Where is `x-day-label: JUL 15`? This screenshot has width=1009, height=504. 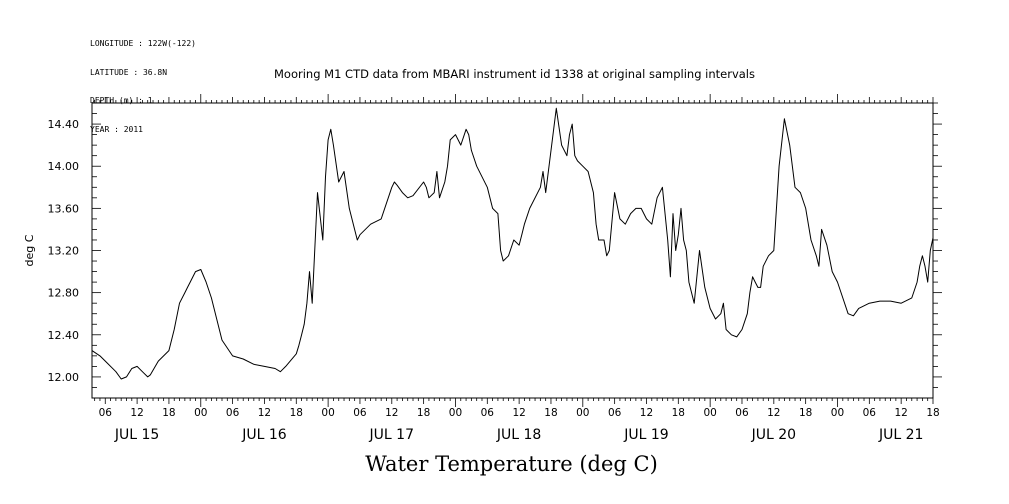 x-day-label: JUL 15 is located at coordinates (136, 435).